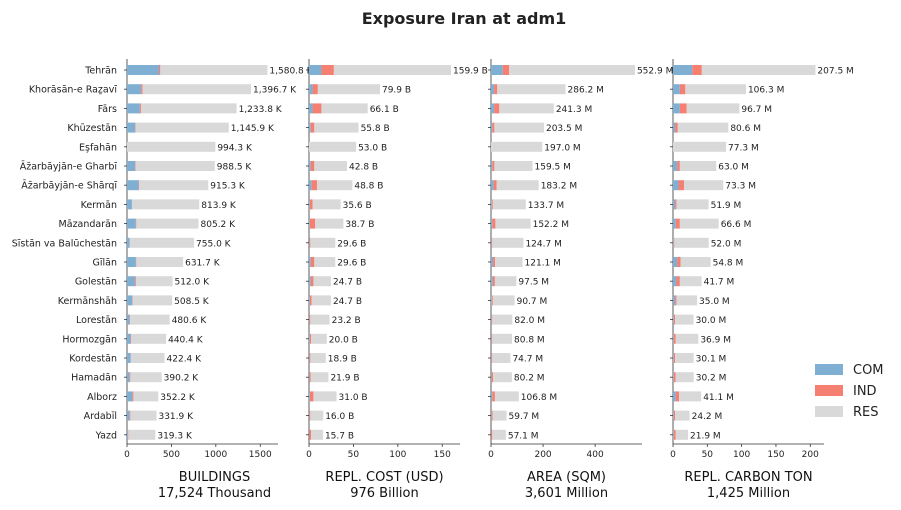  What do you see at coordinates (523, 436) in the screenshot?
I see `data-label: 57.1 M` at bounding box center [523, 436].